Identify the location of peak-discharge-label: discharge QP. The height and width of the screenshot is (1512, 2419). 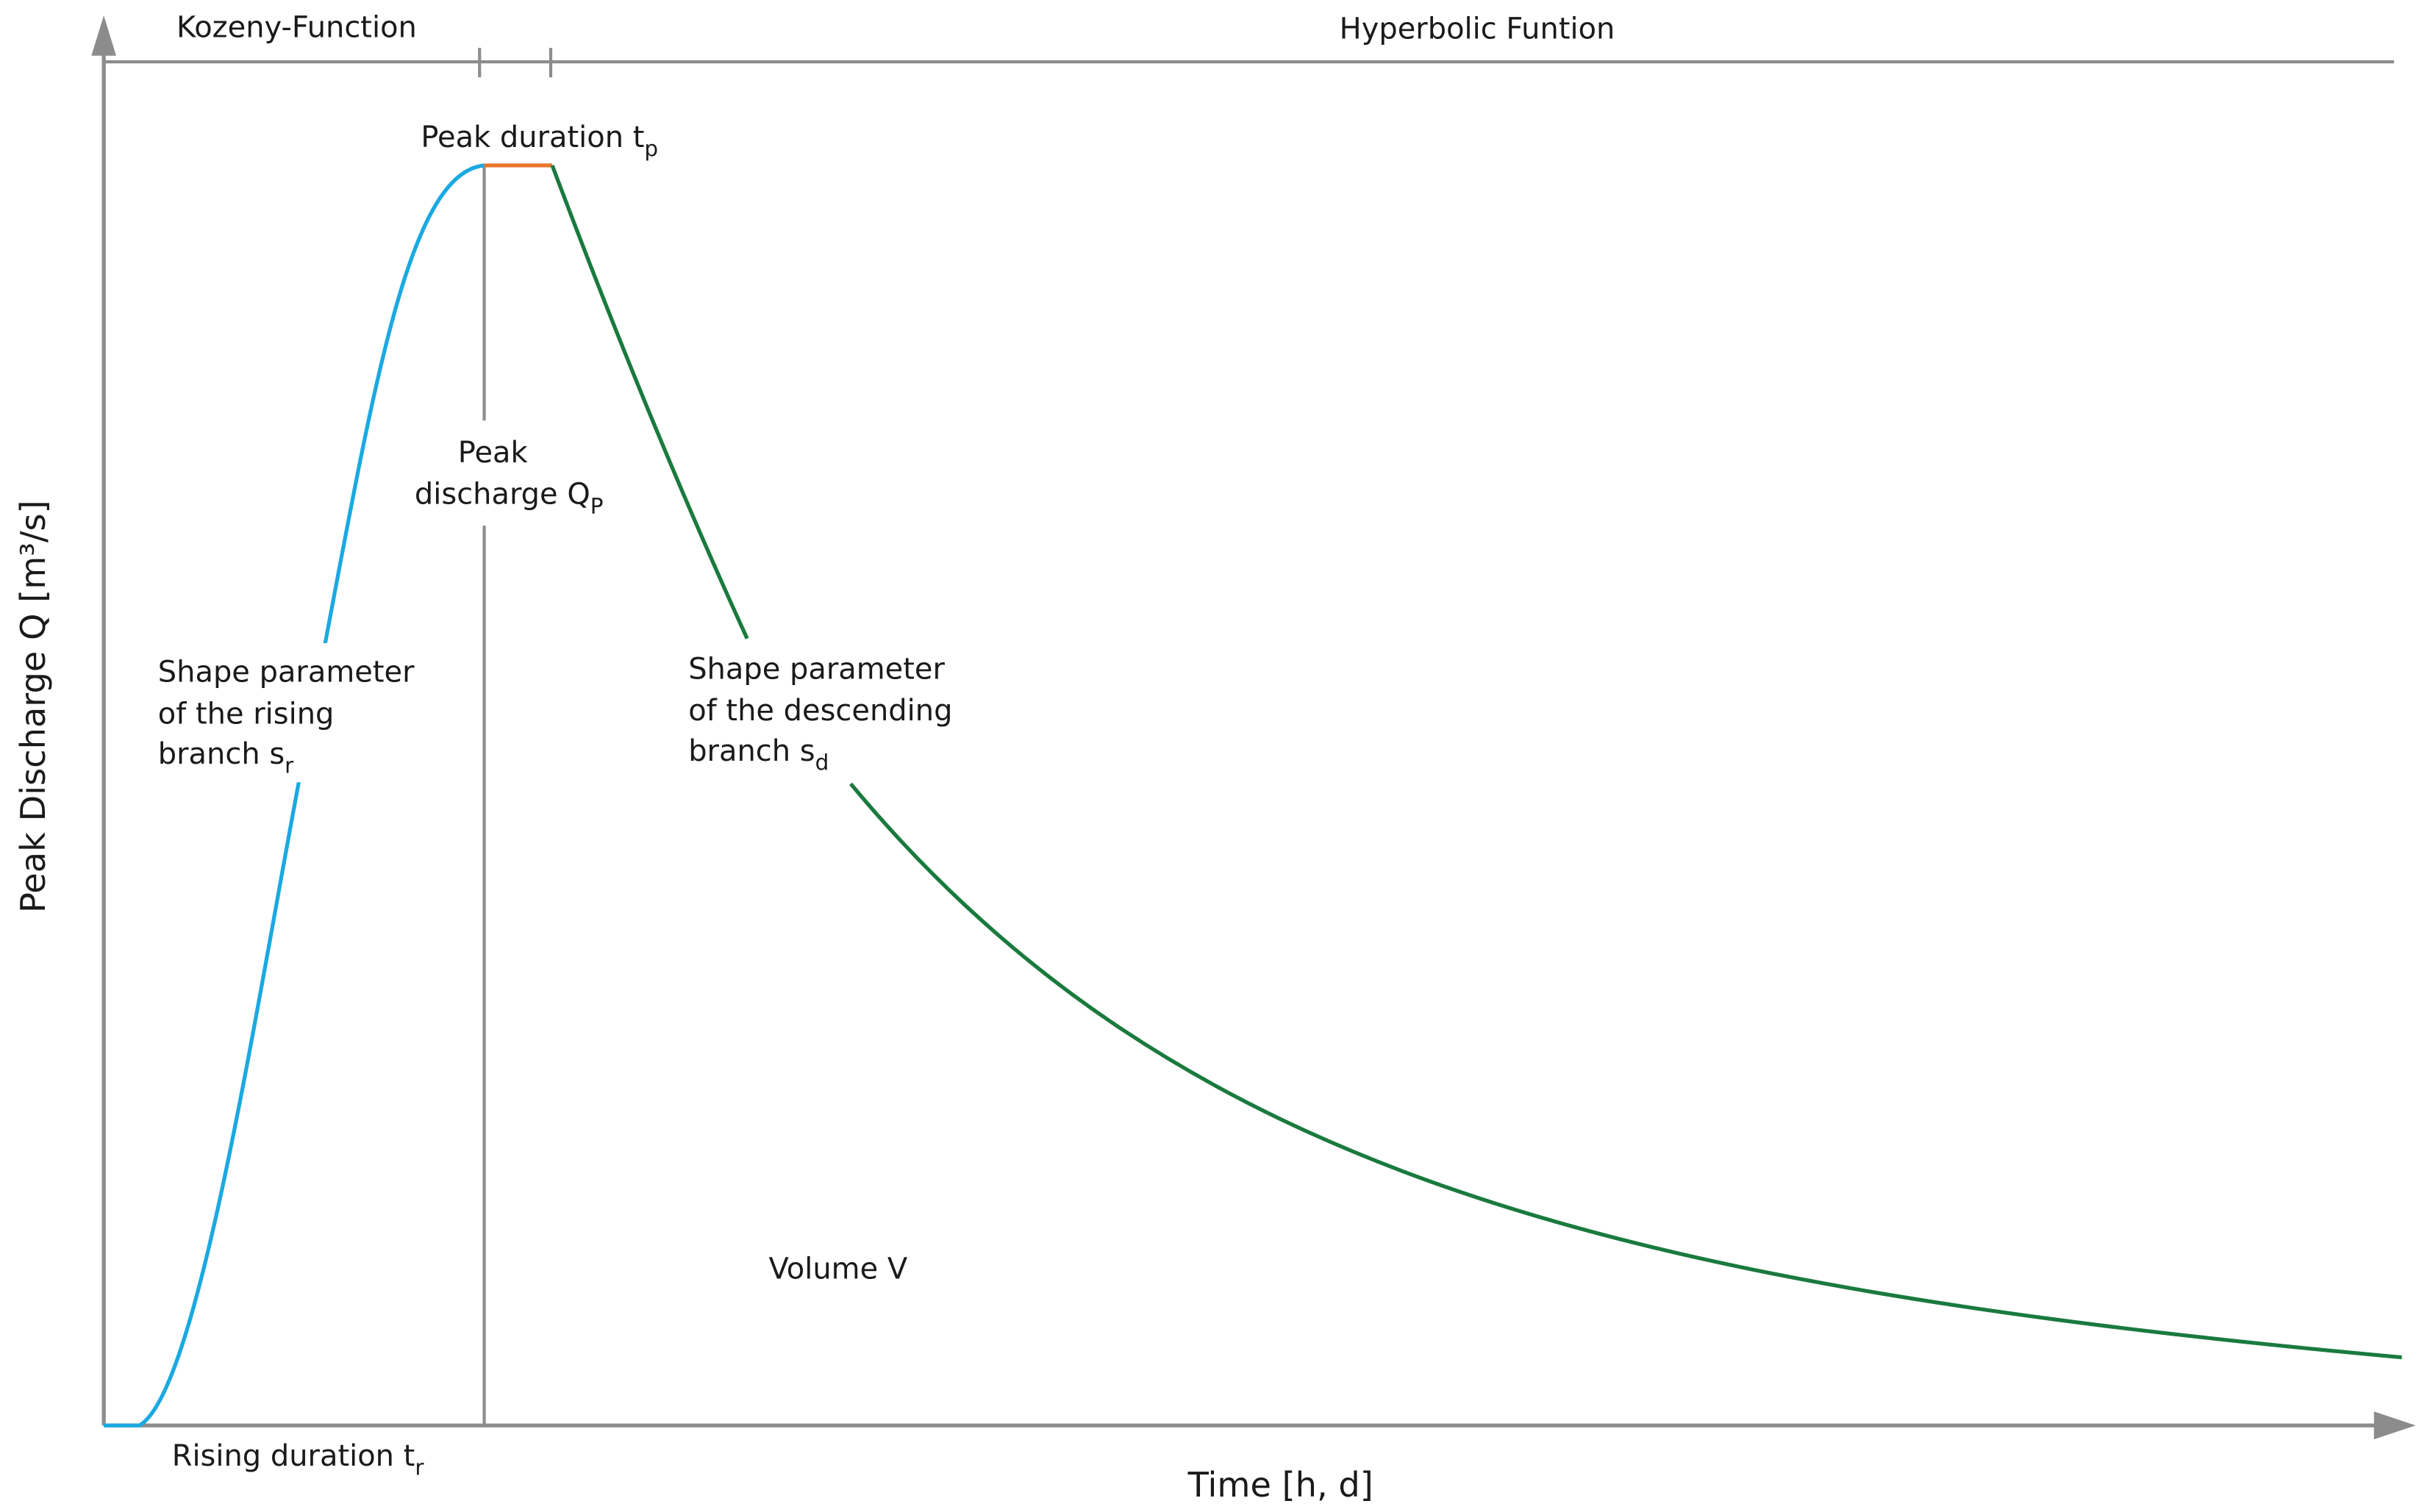
(509, 498).